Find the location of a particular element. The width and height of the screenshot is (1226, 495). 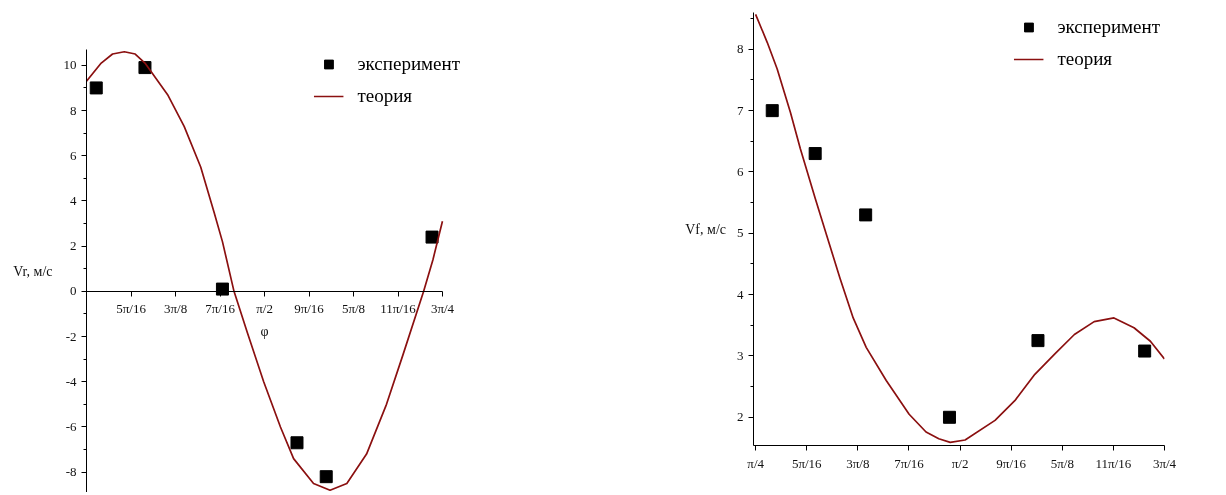

y-tick-label: 5 is located at coordinates (740, 233).